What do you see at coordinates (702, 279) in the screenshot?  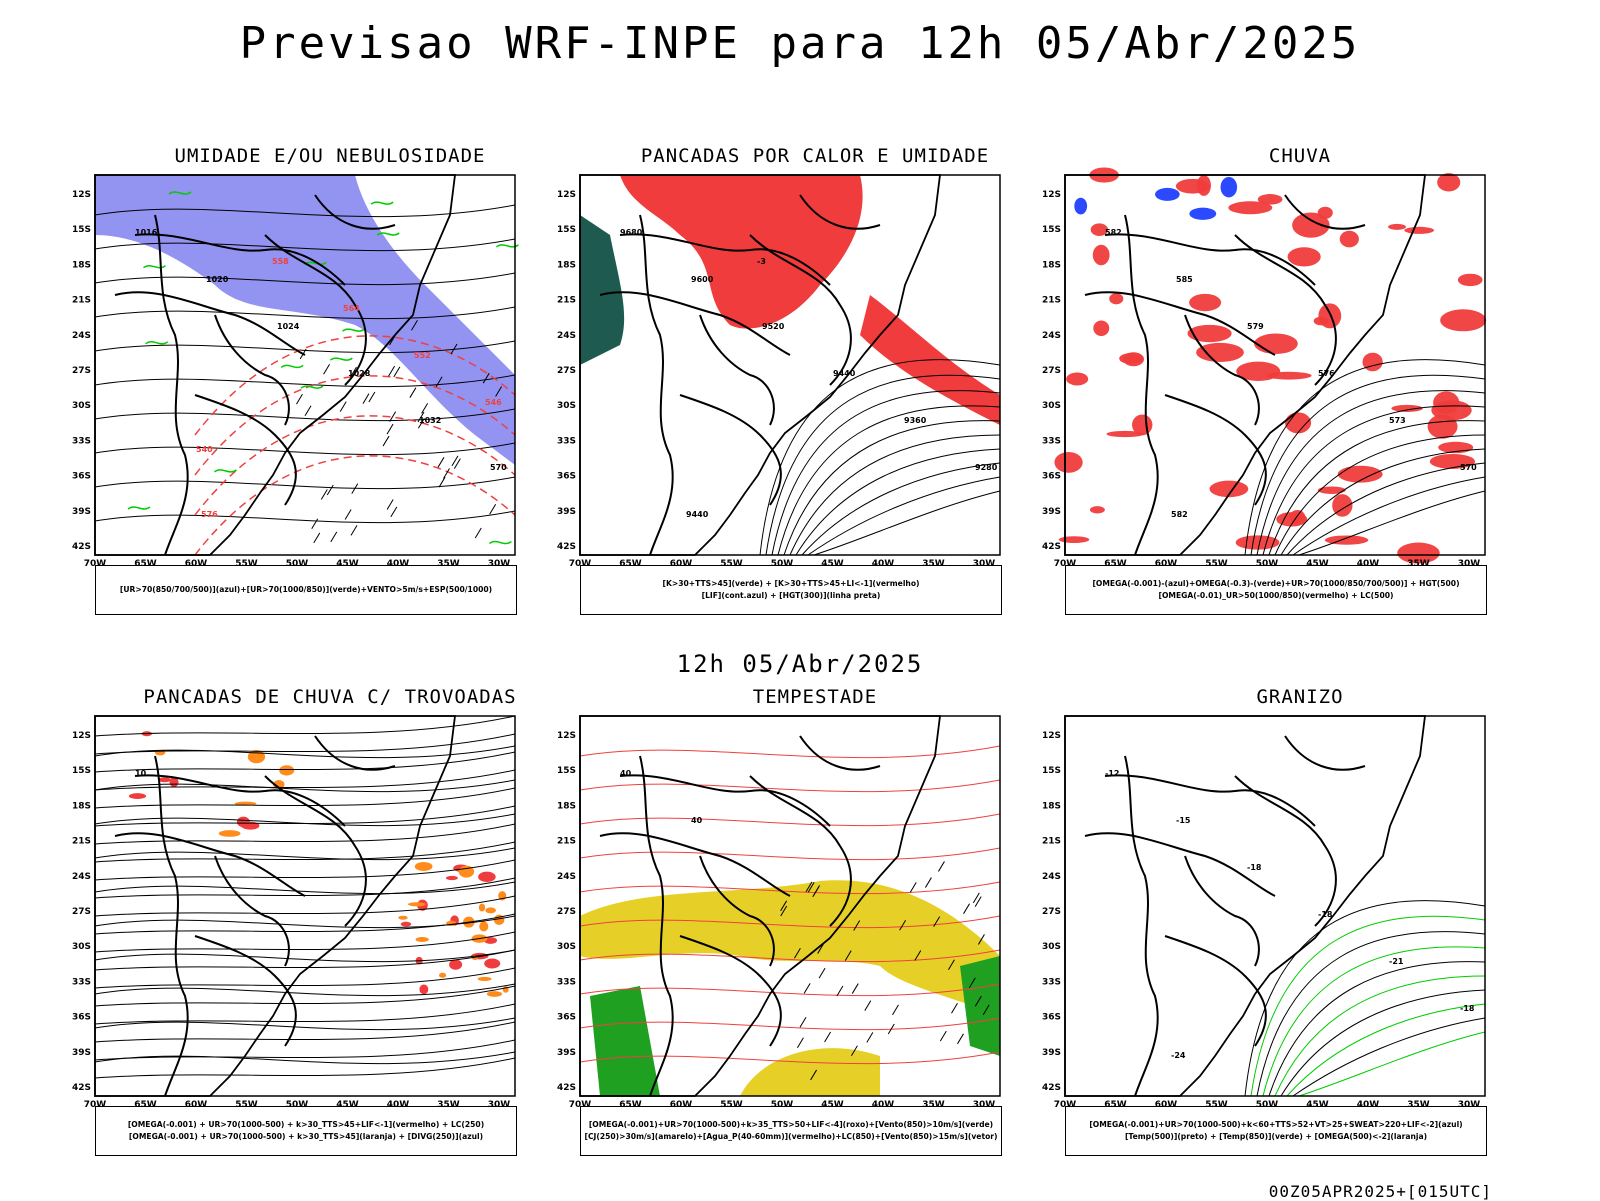 I see `contour-value-label: 9600` at bounding box center [702, 279].